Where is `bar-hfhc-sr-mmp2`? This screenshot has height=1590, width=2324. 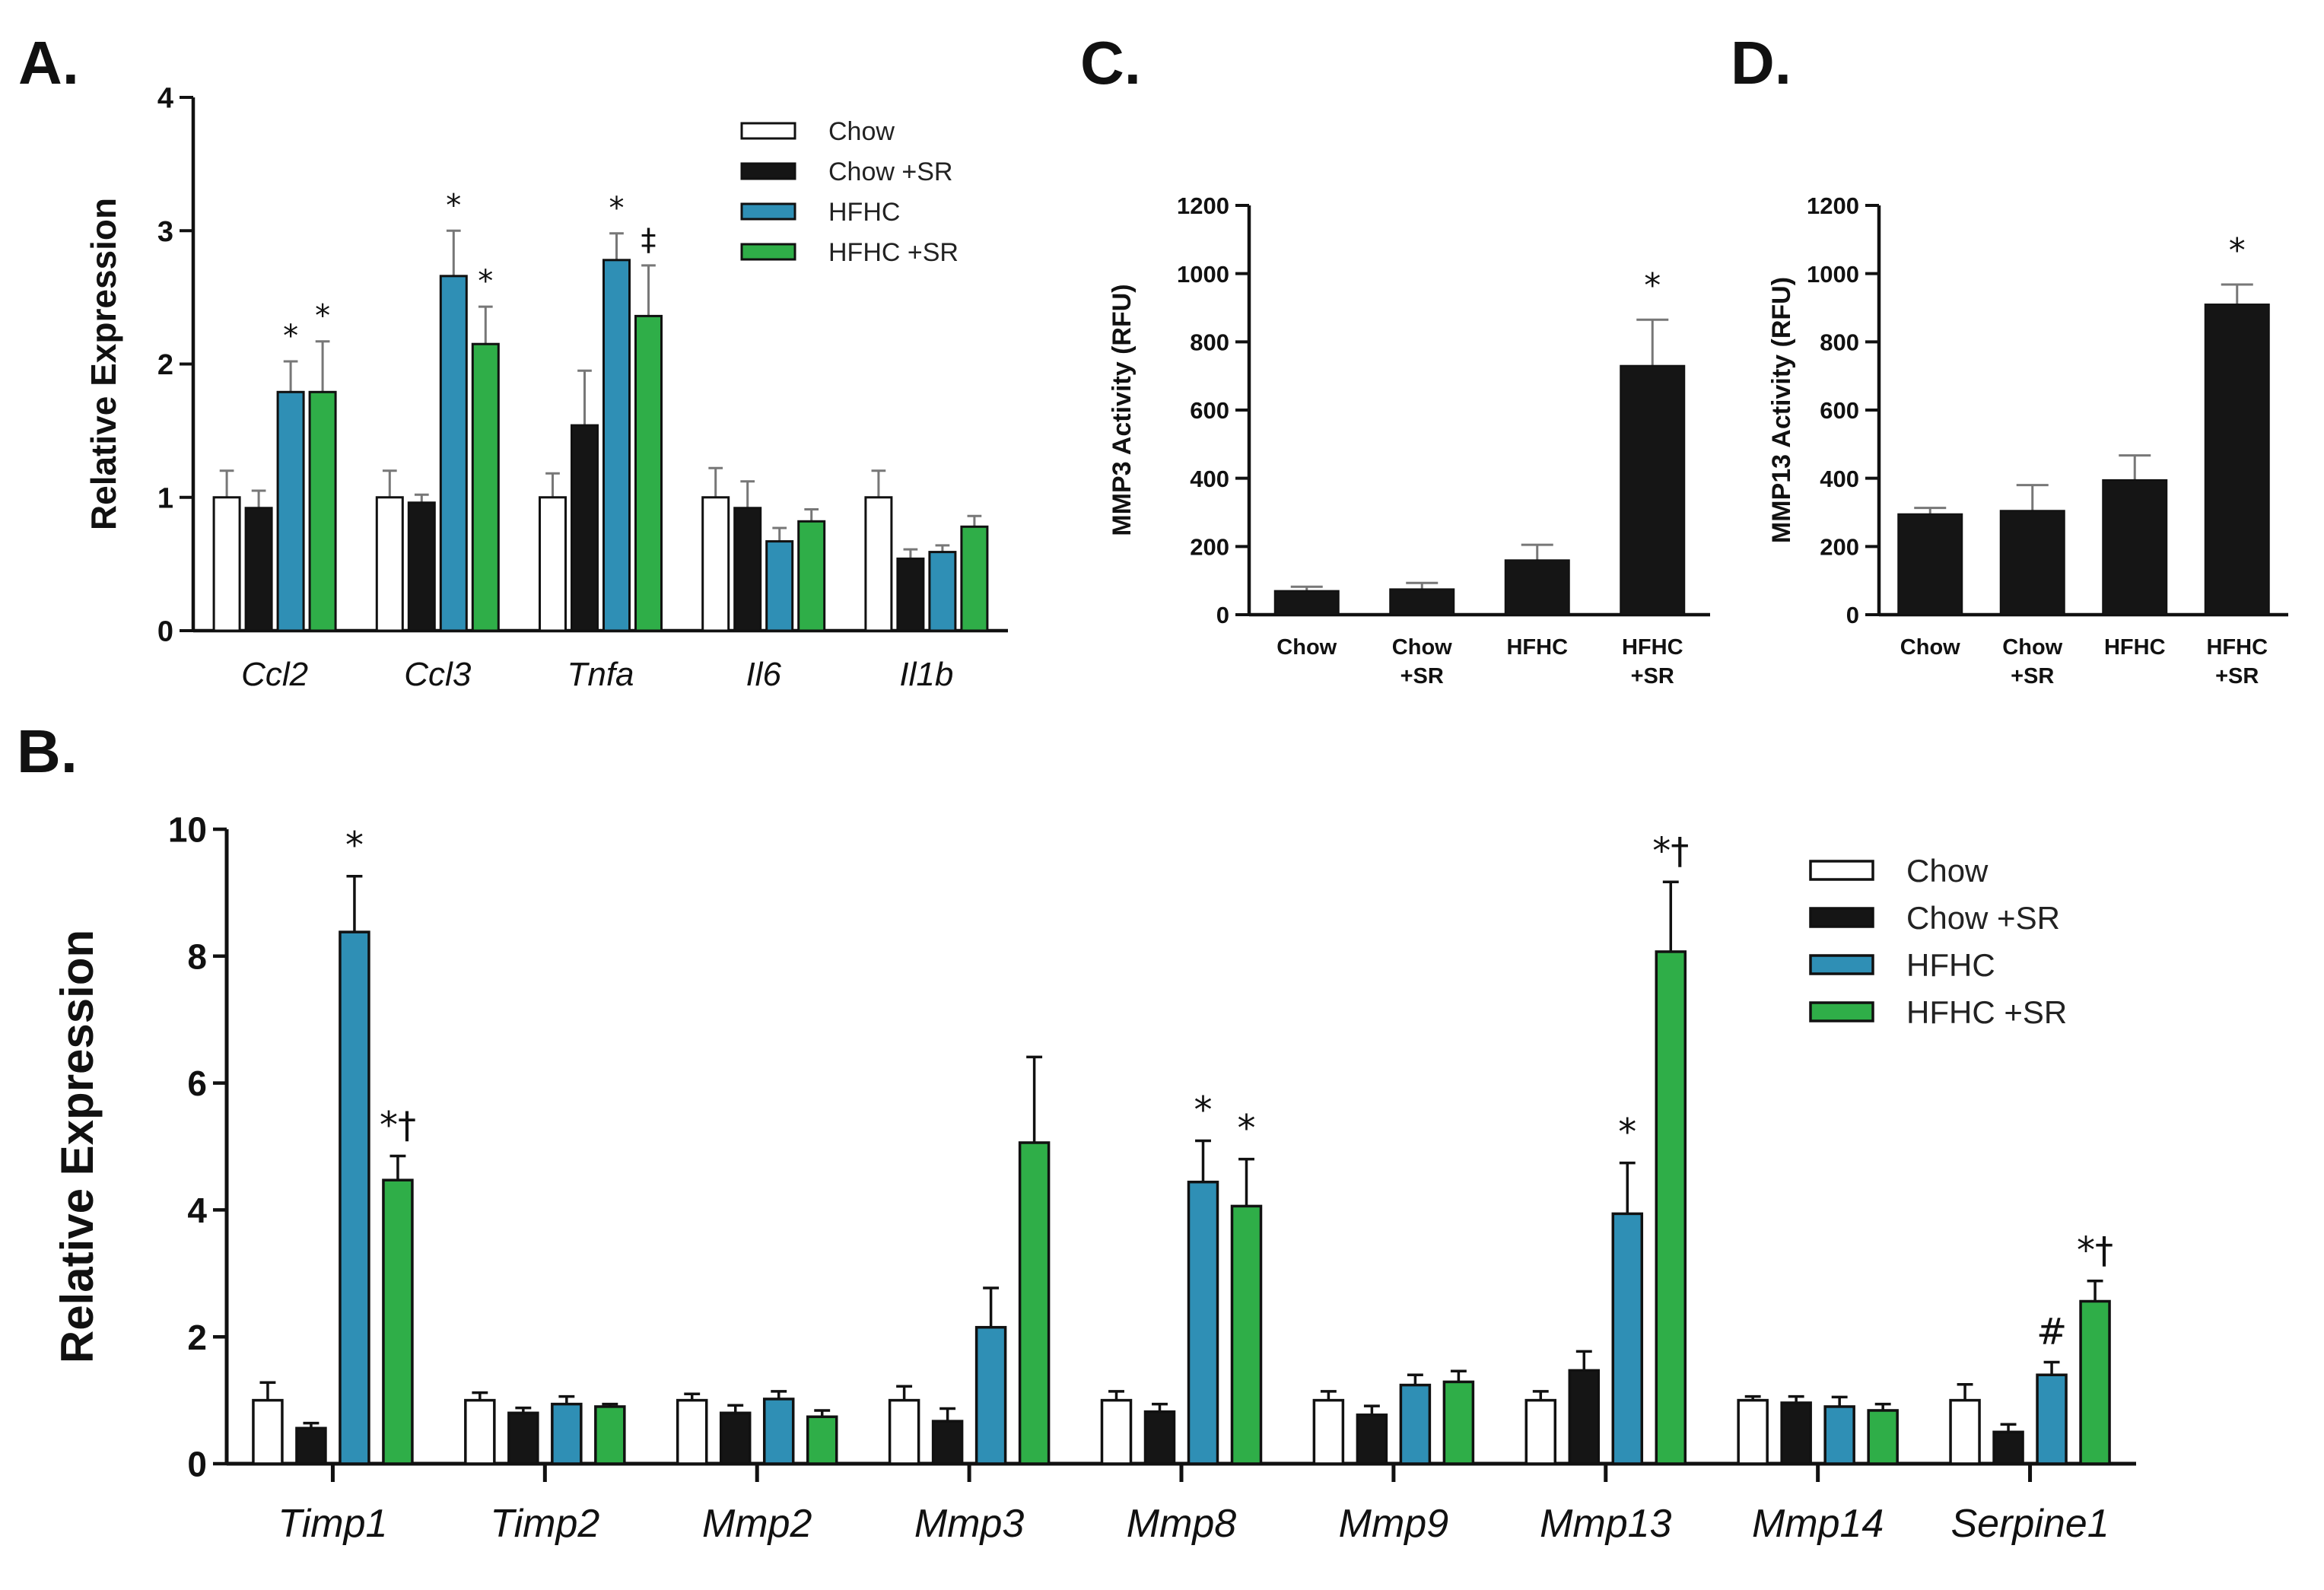
bar-hfhc-sr-mmp2 is located at coordinates (822, 1440).